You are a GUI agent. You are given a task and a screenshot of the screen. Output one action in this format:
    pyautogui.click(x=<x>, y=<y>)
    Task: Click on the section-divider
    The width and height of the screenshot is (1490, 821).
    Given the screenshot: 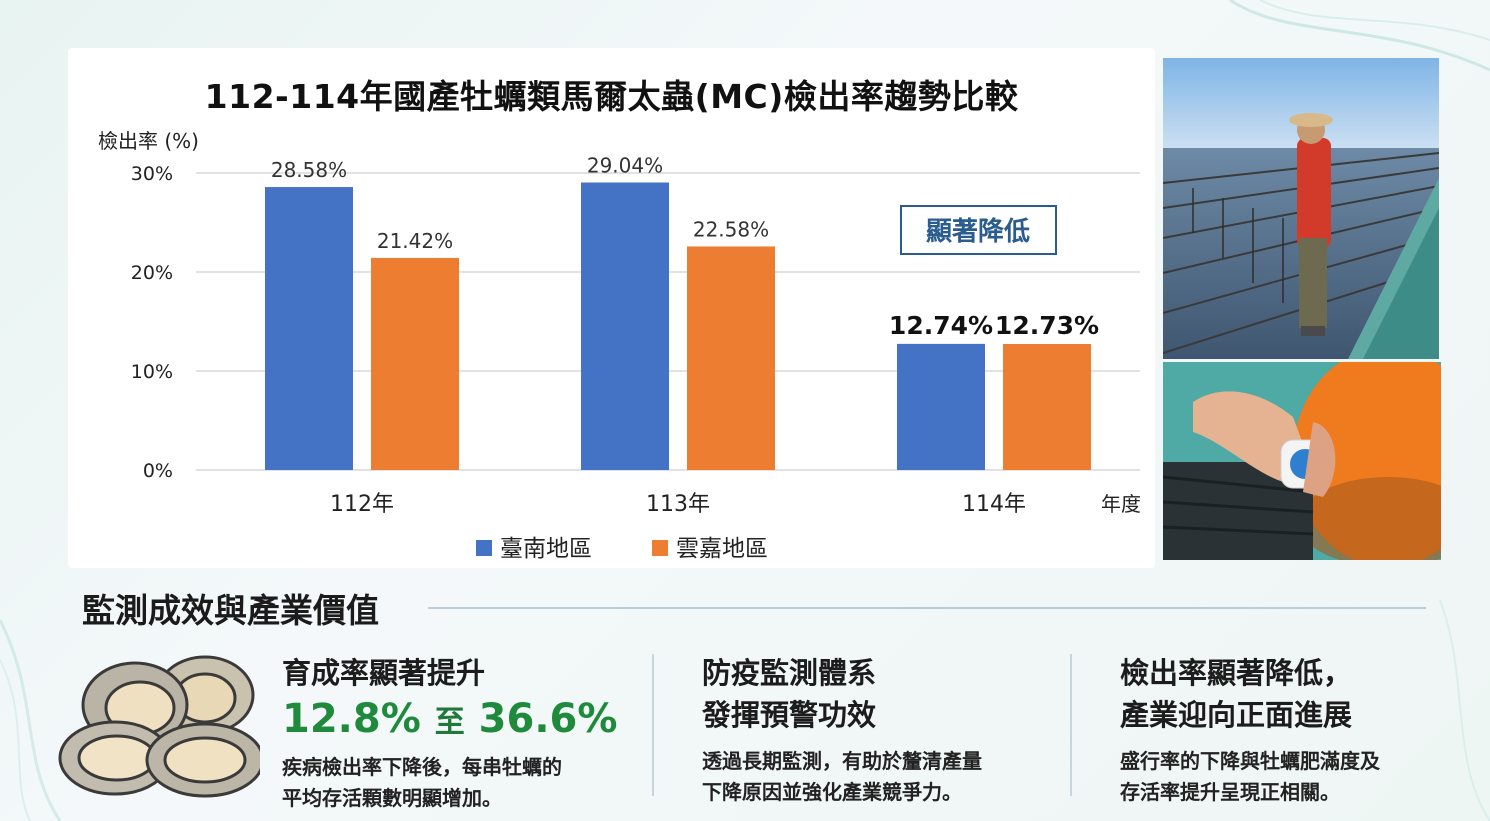 What is the action you would take?
    pyautogui.click(x=927, y=608)
    